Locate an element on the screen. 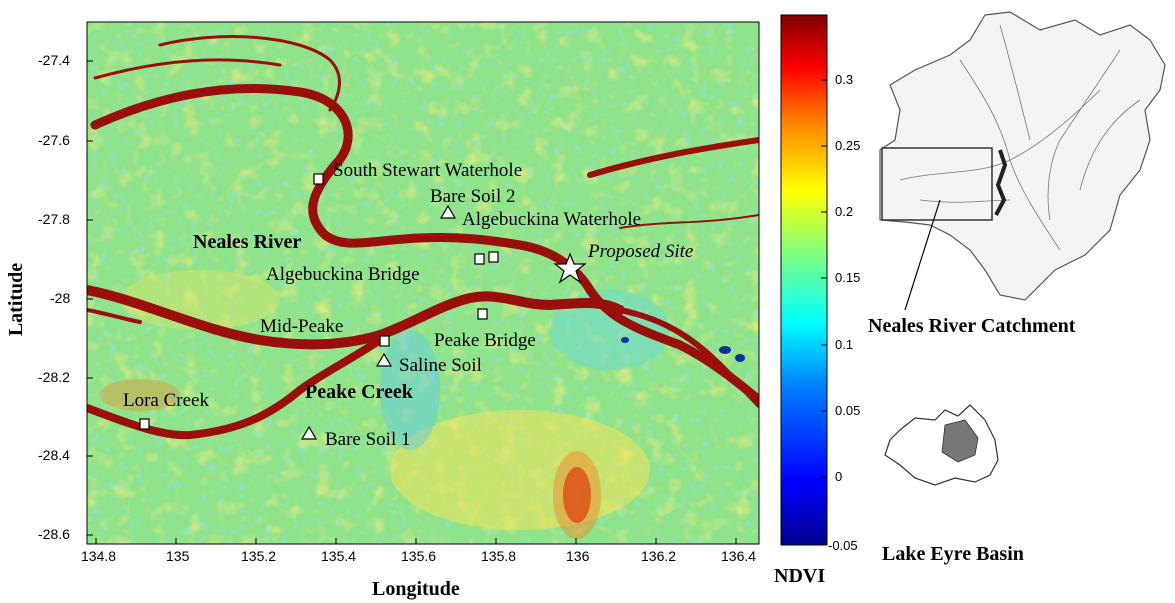 The height and width of the screenshot is (603, 1175). marker-mid-peake is located at coordinates (384, 341).